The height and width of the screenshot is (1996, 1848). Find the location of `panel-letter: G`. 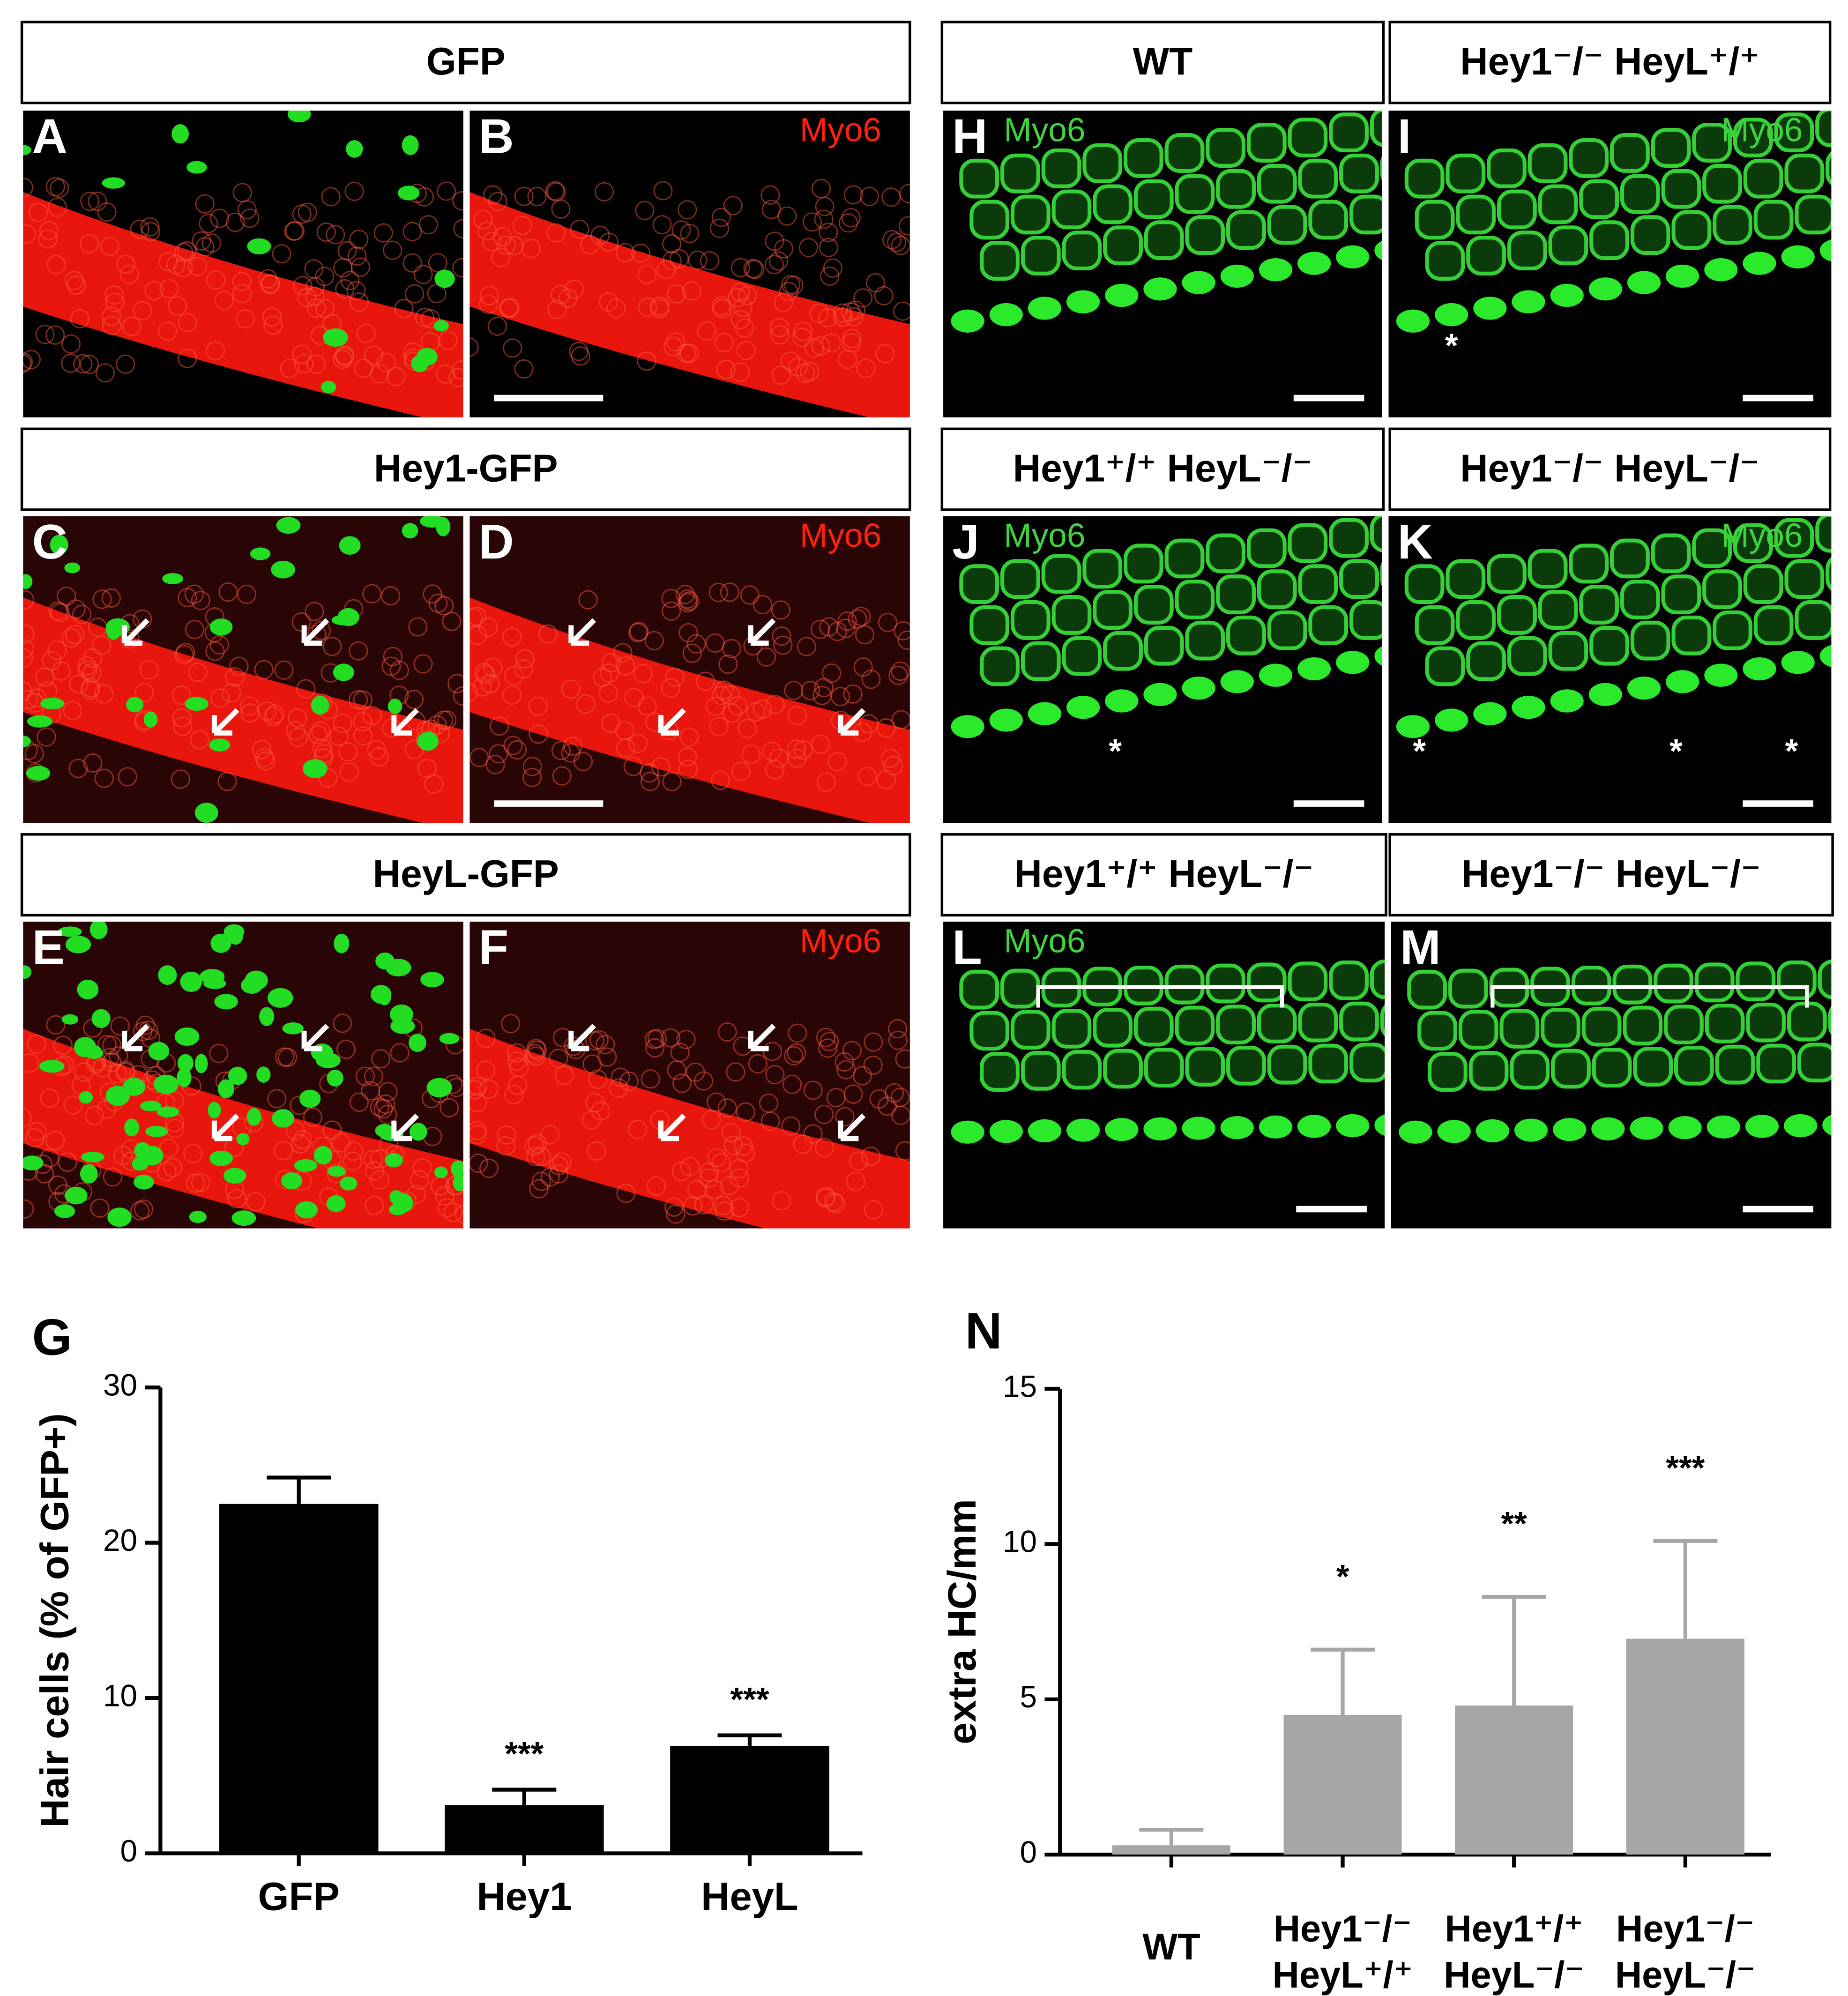

panel-letter: G is located at coordinates (52, 1337).